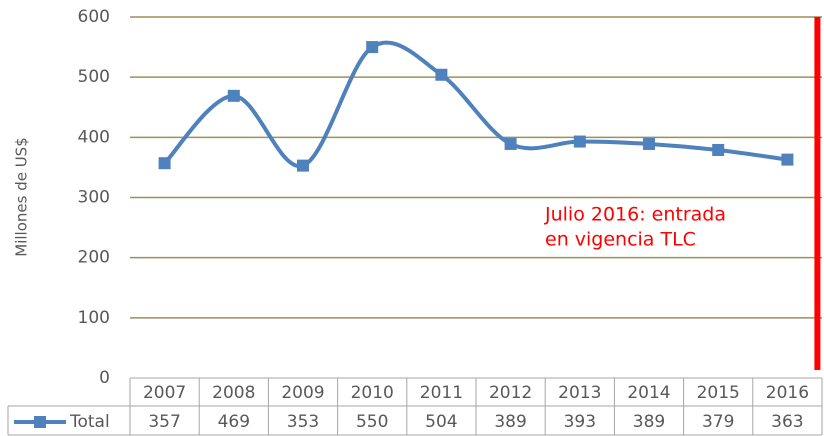 The height and width of the screenshot is (436, 824). What do you see at coordinates (620, 240) in the screenshot?
I see `annotation-text: en vigencia TLC` at bounding box center [620, 240].